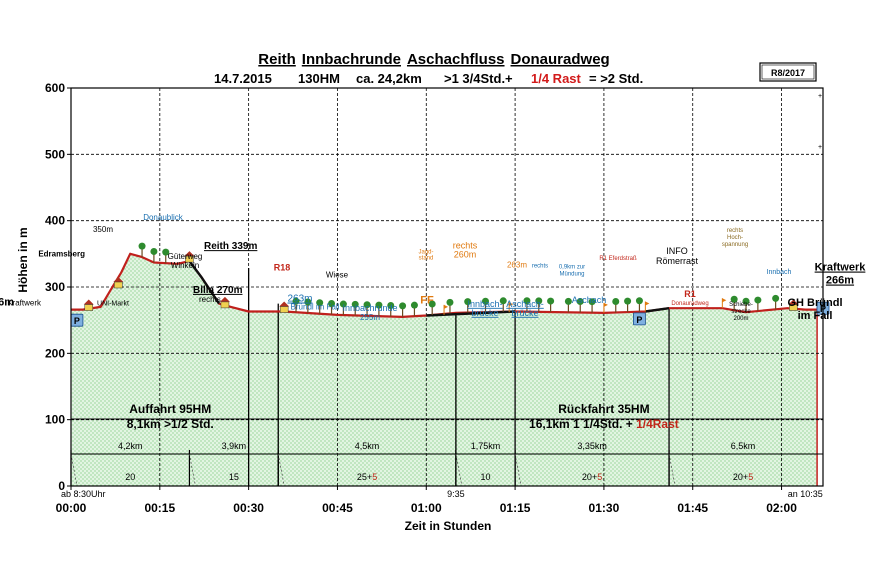 The width and height of the screenshot is (876, 574). Describe the element at coordinates (427, 301) in the screenshot. I see `annotation-label: FF` at that location.